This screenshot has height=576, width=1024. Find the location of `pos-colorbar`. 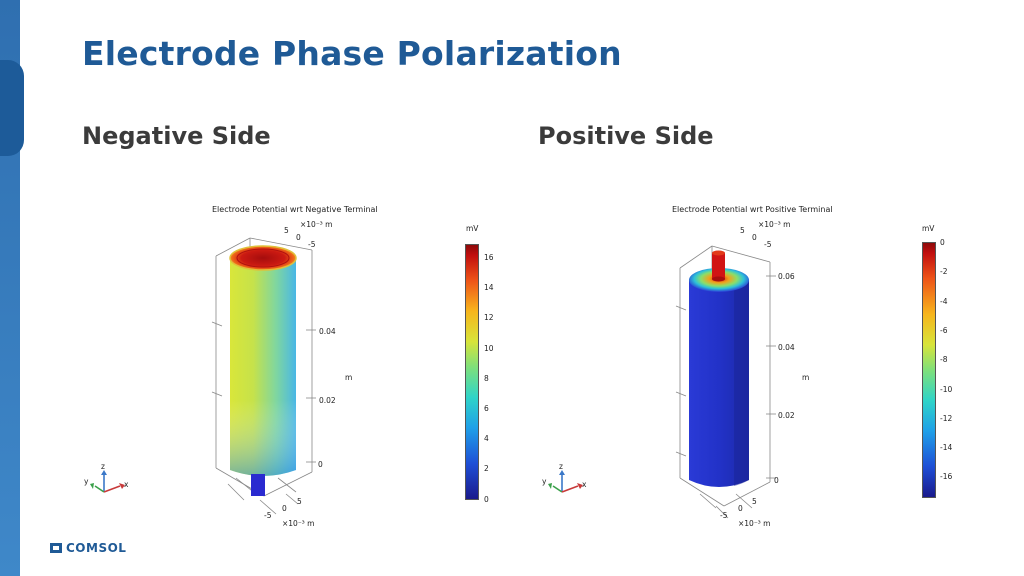

pos-colorbar is located at coordinates (929, 370).